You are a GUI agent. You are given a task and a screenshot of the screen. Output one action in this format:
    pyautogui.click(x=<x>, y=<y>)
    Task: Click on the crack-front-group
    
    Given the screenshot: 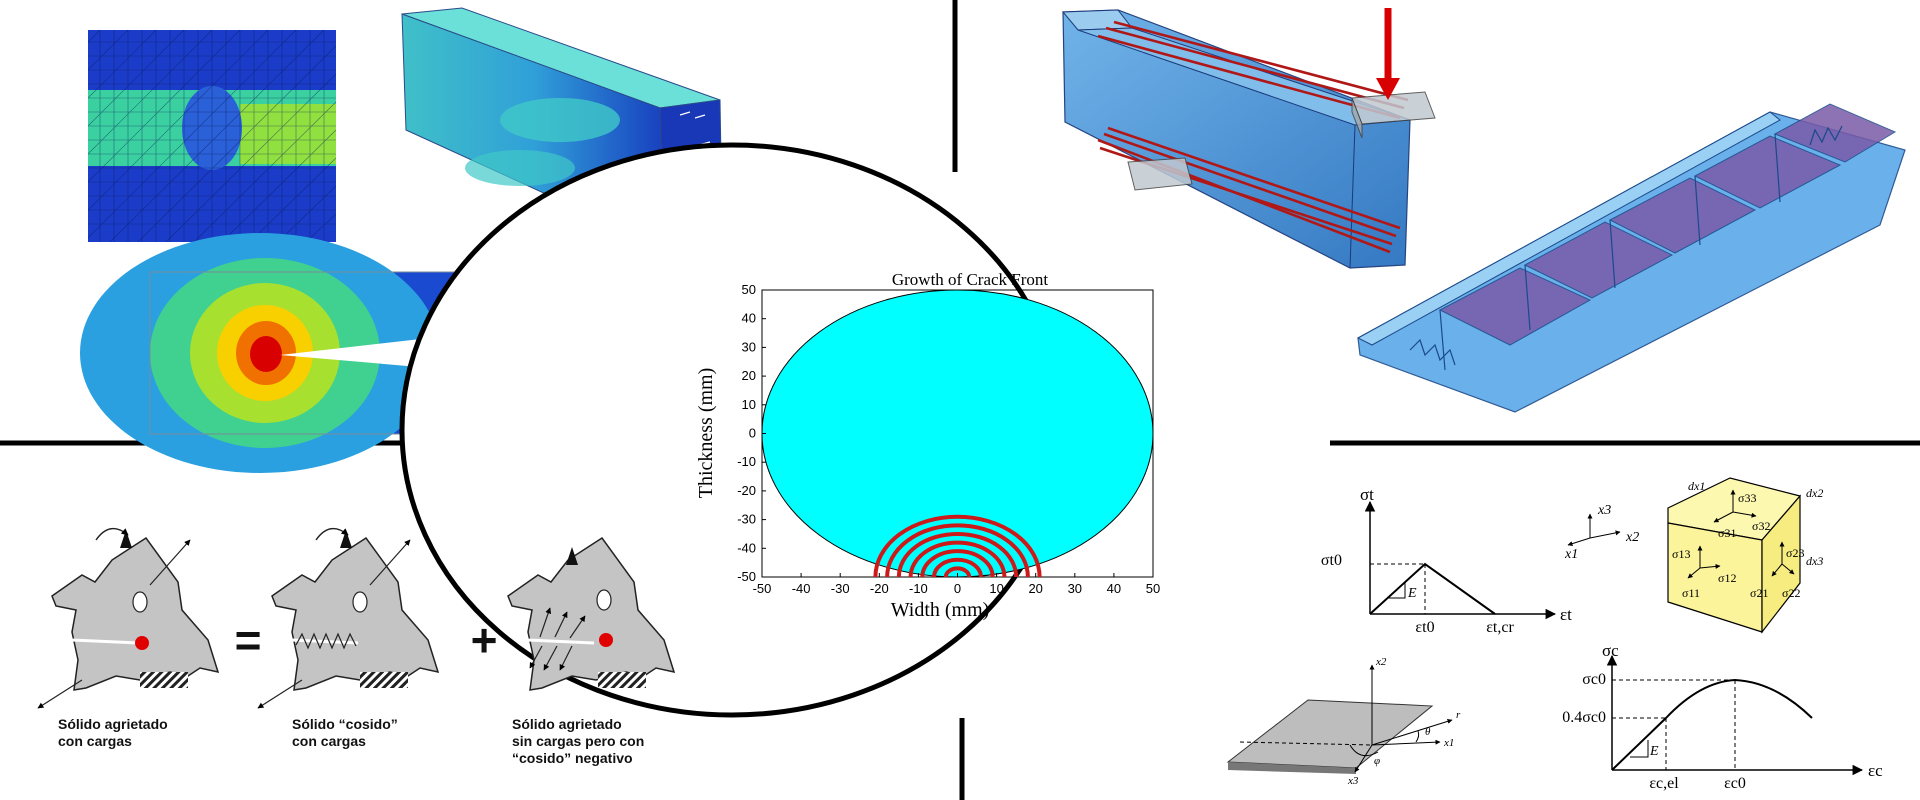 What is the action you would take?
    pyautogui.click(x=957, y=546)
    